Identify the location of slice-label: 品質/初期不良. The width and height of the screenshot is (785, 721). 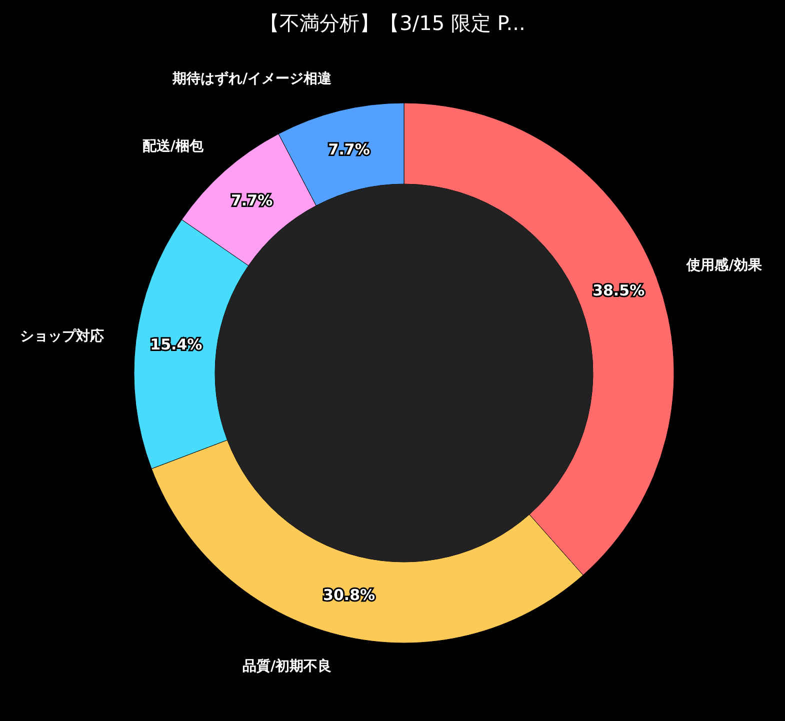
(287, 665).